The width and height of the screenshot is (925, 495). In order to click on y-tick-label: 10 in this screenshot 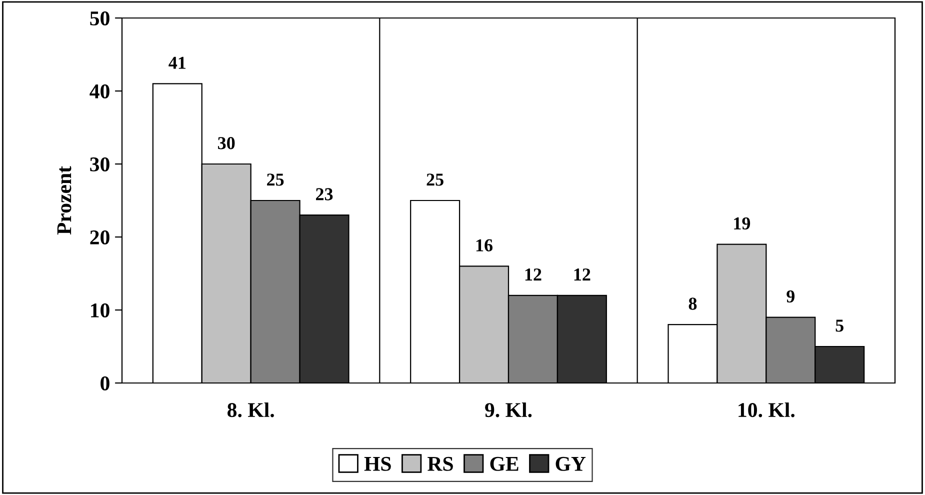, I will do `click(100, 310)`.